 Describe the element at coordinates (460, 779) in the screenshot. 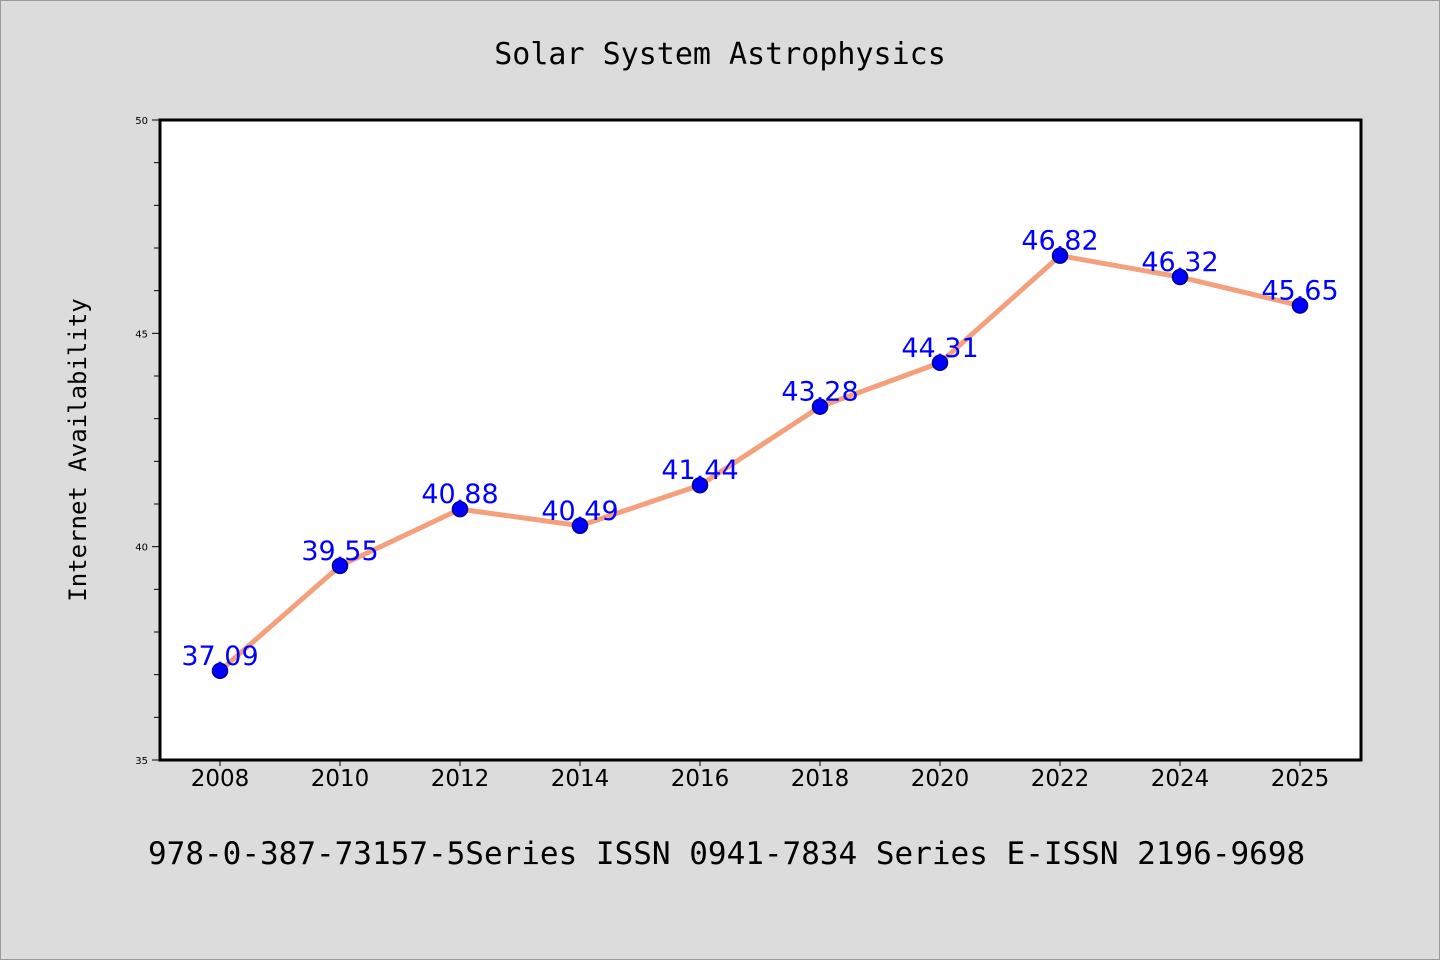

I see `x-tick-label: 2012` at that location.